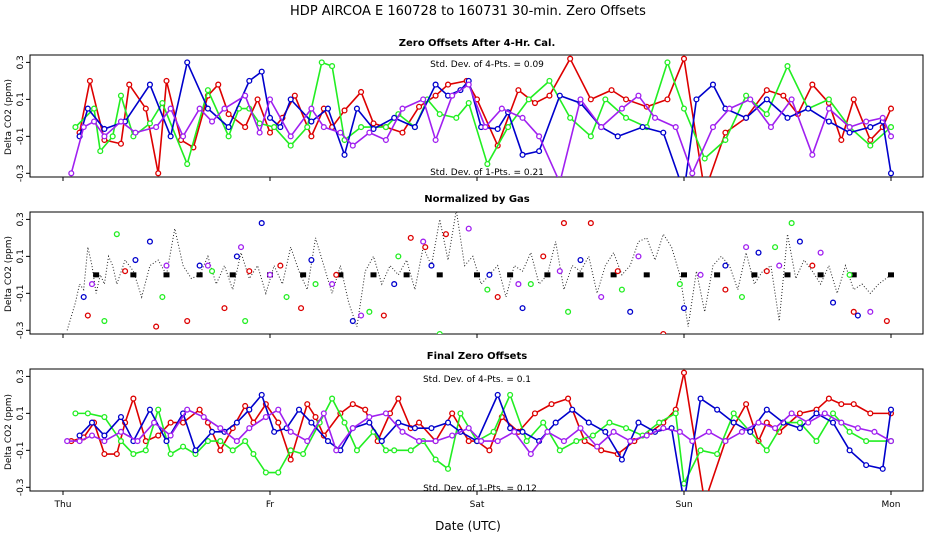  Describe the element at coordinates (21, 256) in the screenshot. I see `y-tick-label: 0.1` at that location.